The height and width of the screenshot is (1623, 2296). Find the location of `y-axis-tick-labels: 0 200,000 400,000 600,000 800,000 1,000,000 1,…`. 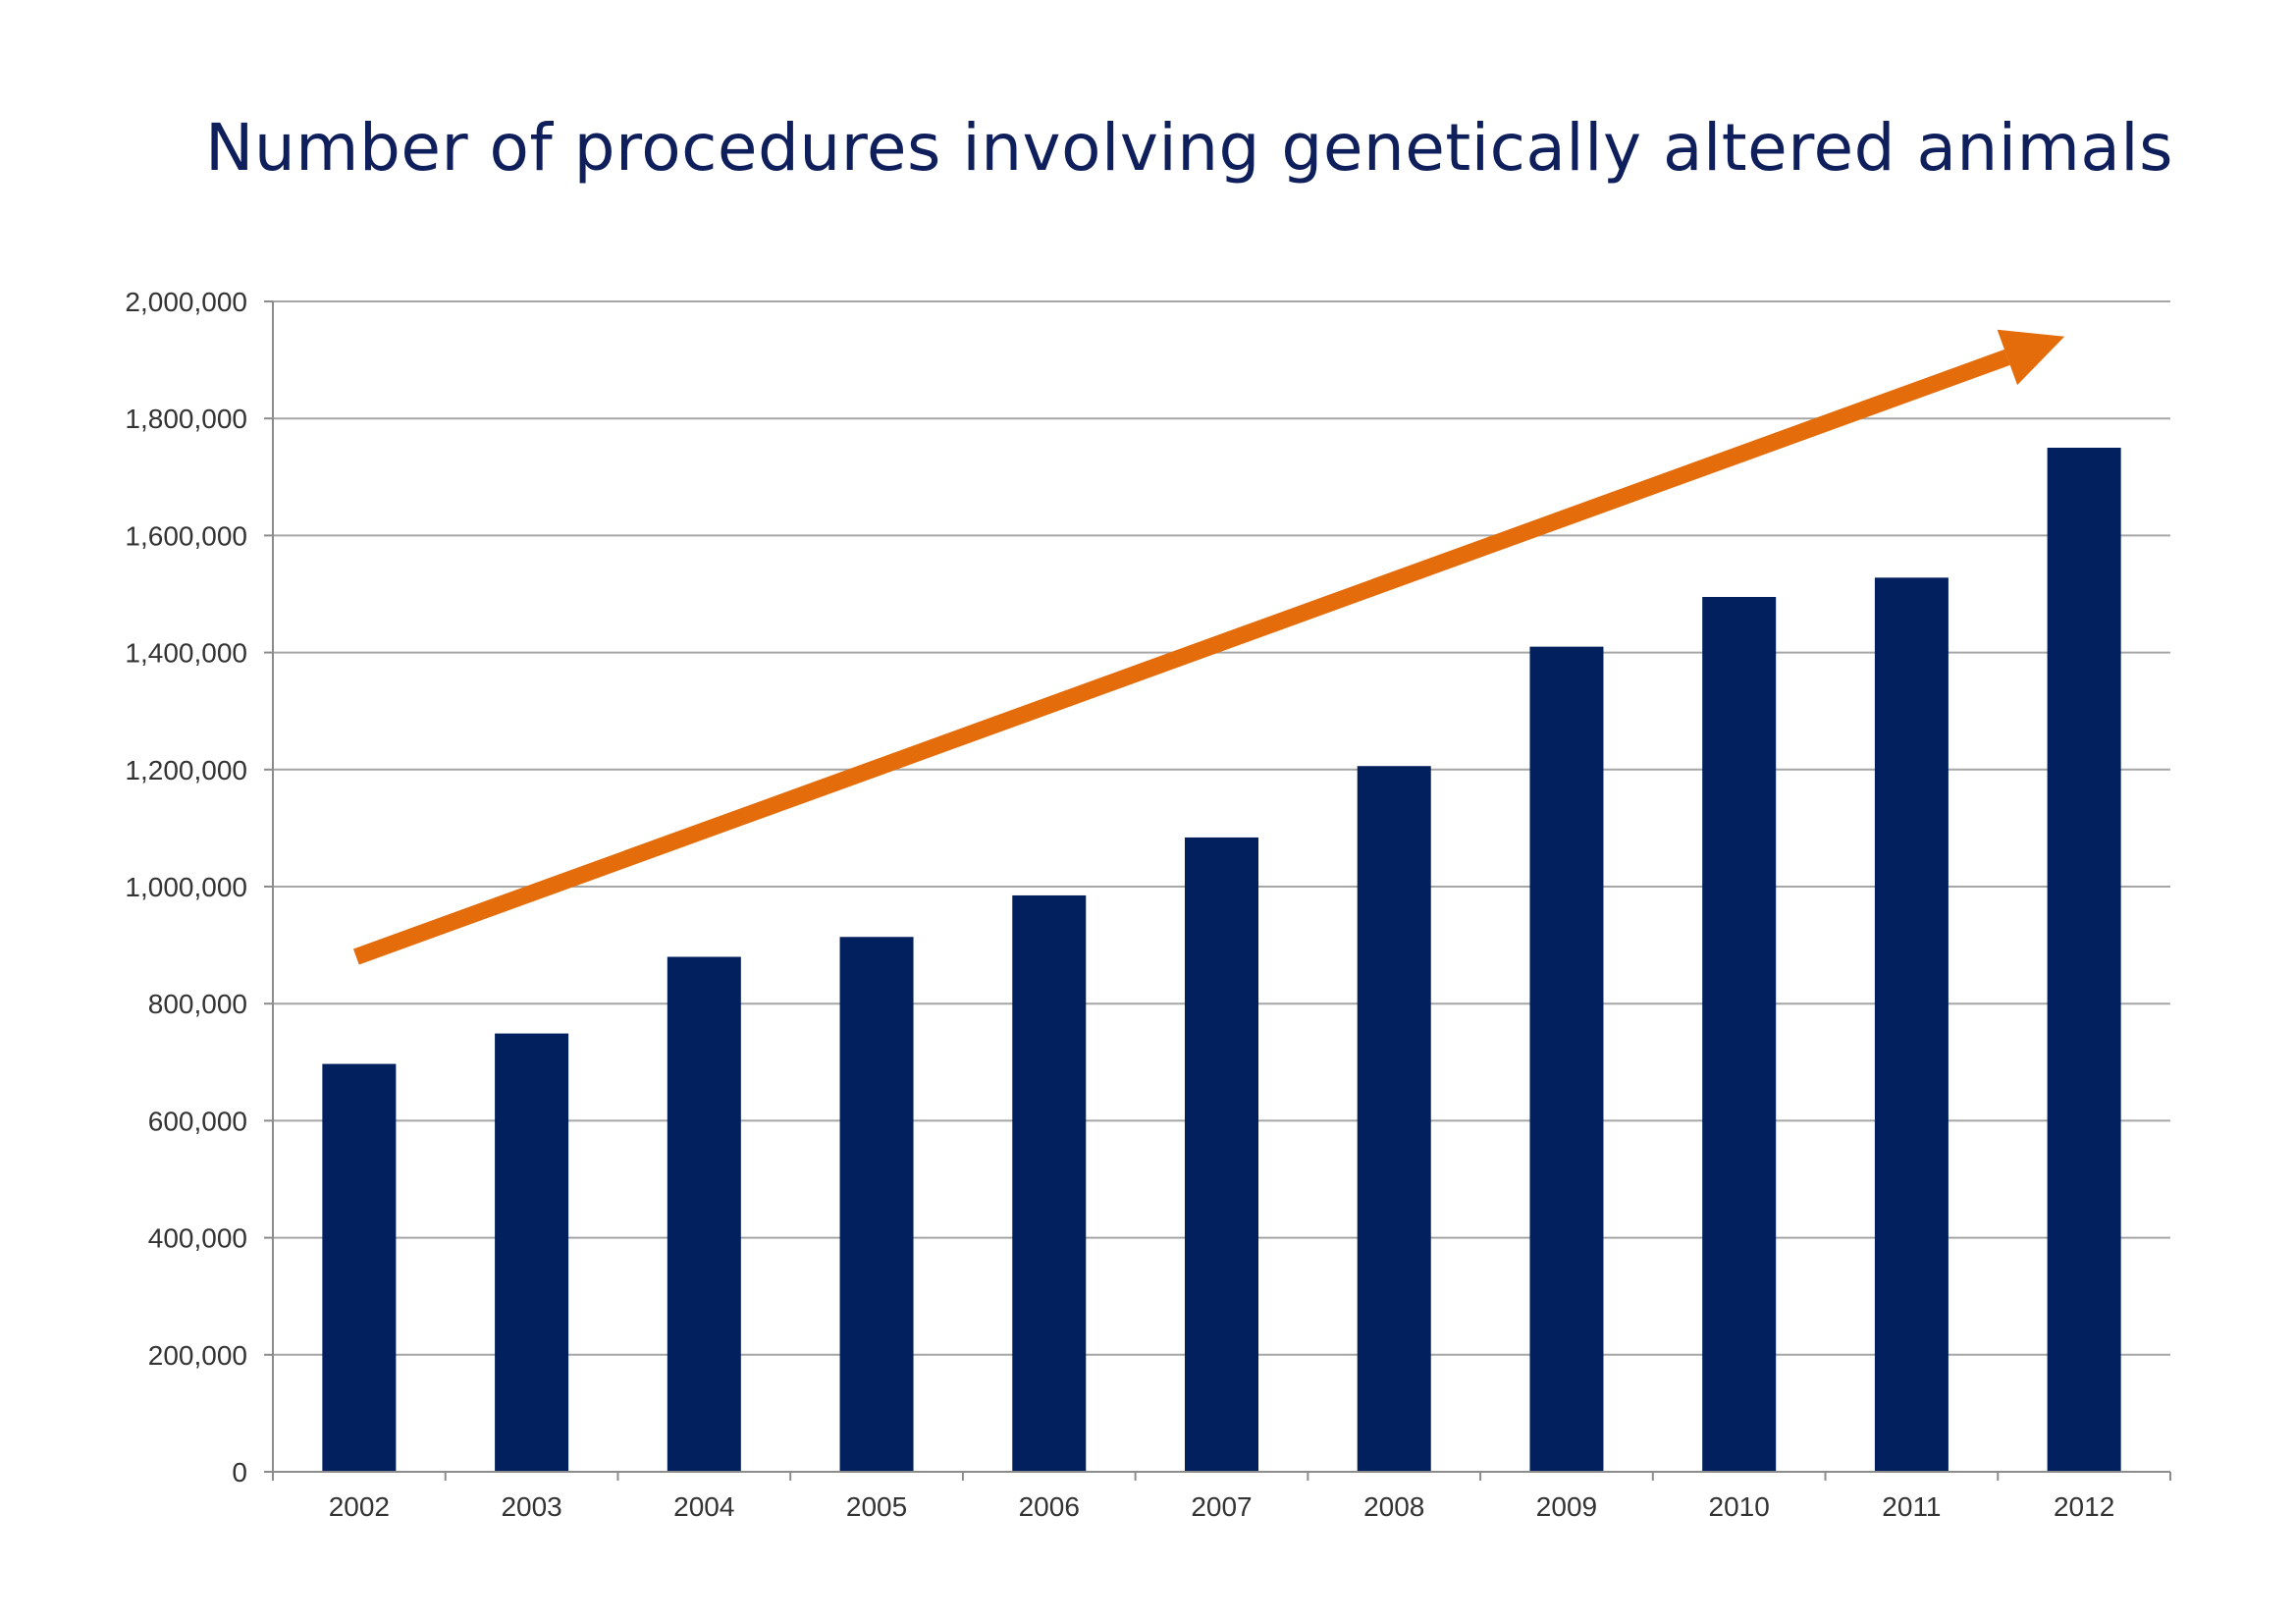

y-axis-tick-labels: 0 200,000 400,000 600,000 800,000 1,000,000 1,… is located at coordinates (186, 887).